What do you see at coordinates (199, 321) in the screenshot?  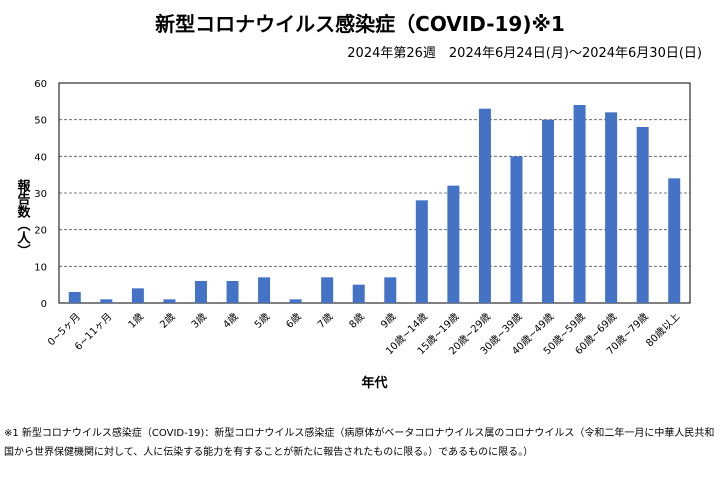 I see `x-tick-label: 3歳` at bounding box center [199, 321].